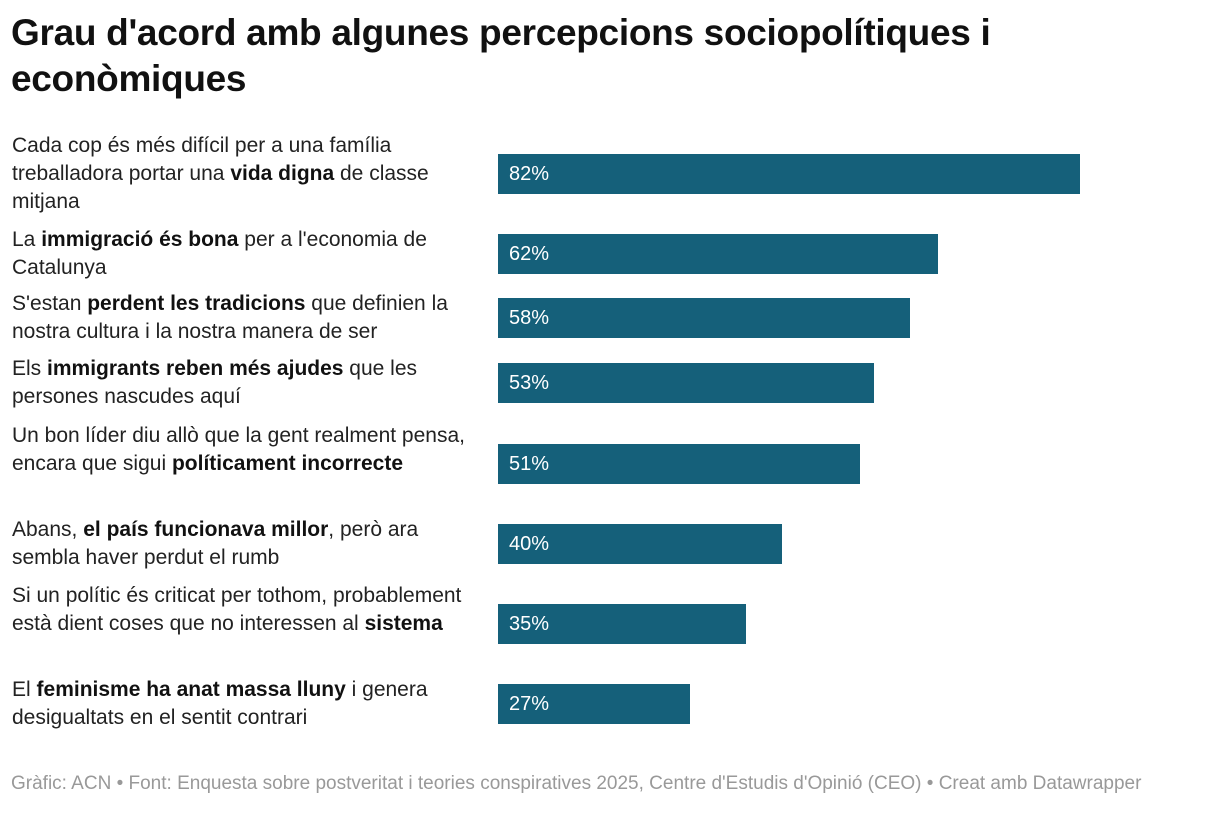  I want to click on category-label-text: La, so click(27, 239).